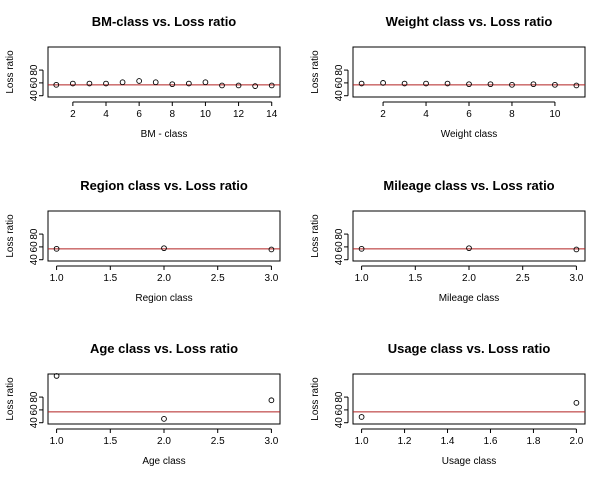 The height and width of the screenshot is (484, 609). I want to click on chart-1-y-label: Loss ratio, so click(315, 72).